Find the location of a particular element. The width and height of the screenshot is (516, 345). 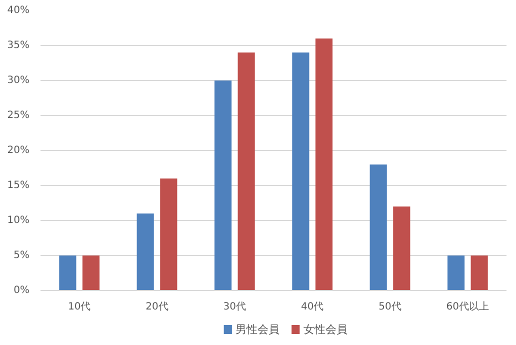

y-tick-label: 35% is located at coordinates (18, 45).